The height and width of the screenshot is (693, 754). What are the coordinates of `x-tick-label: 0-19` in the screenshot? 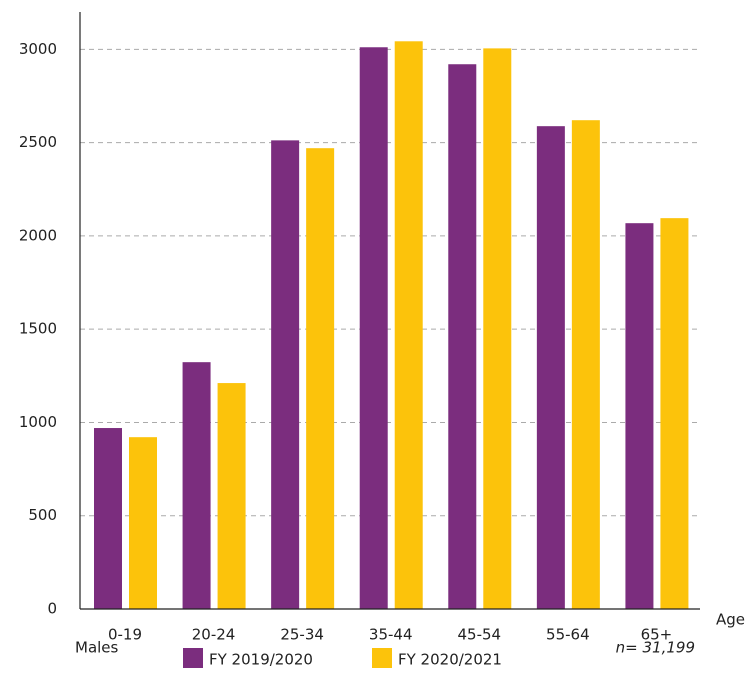 It's located at (125, 635).